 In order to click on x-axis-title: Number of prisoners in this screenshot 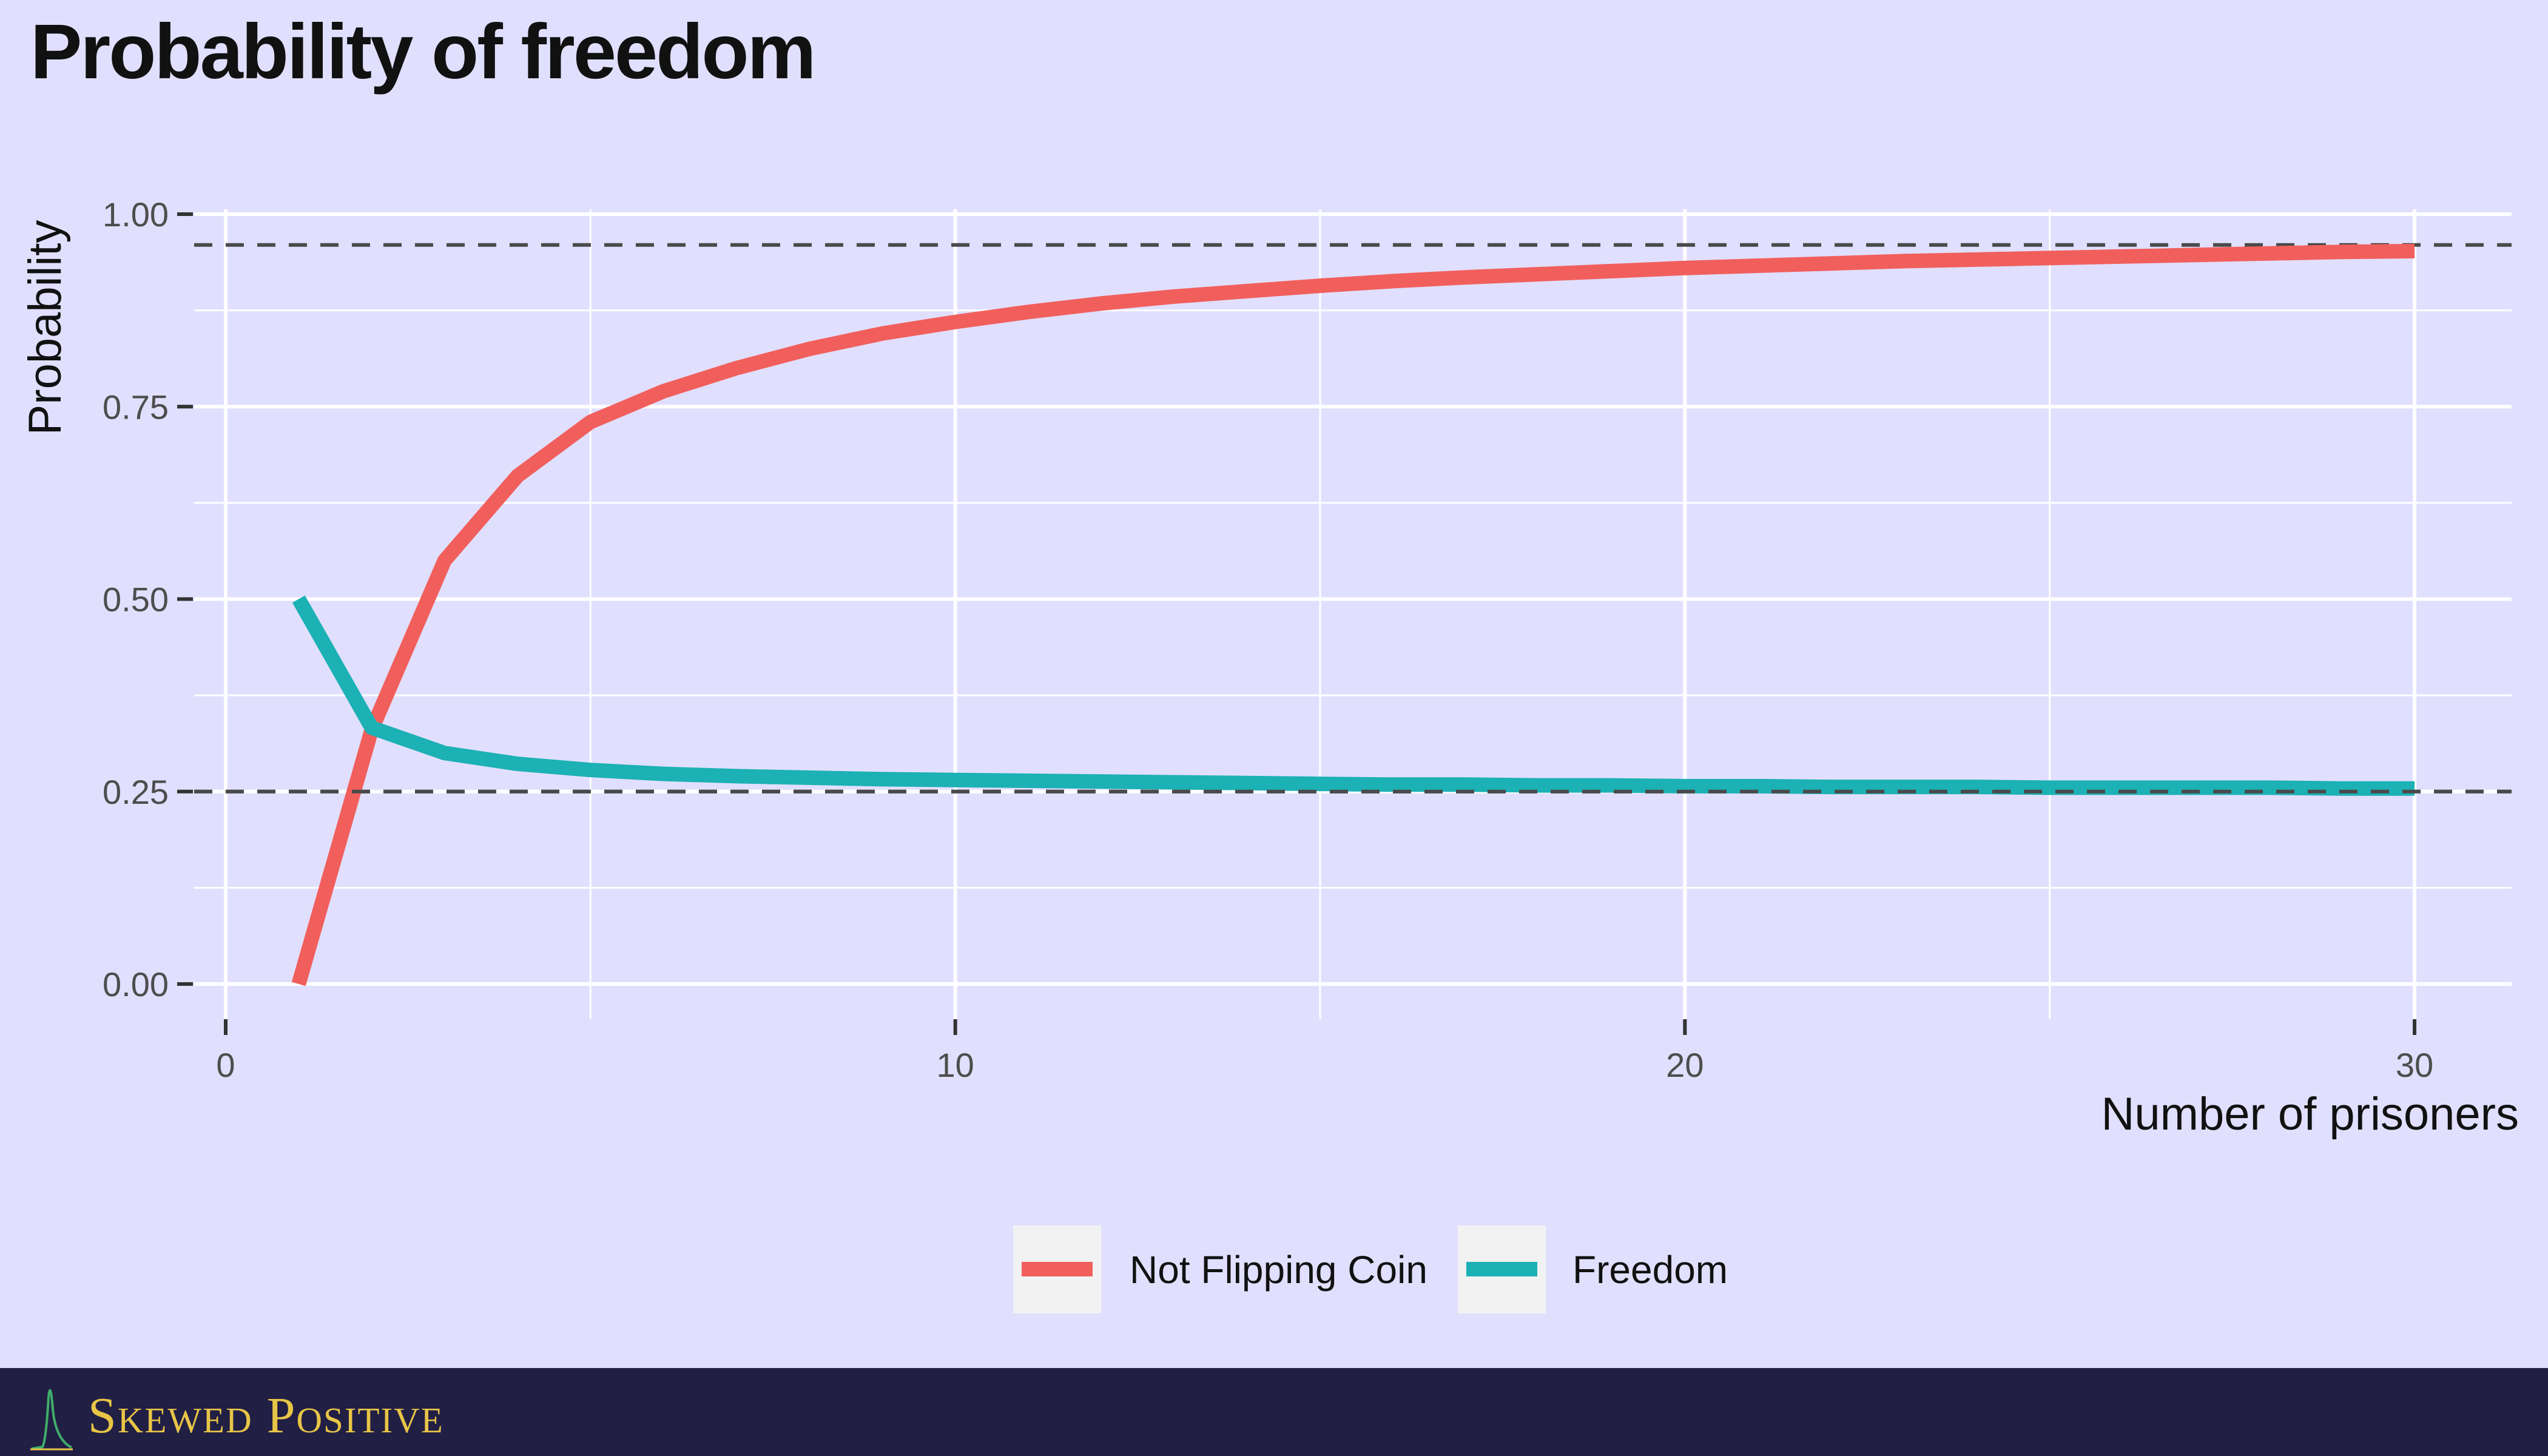, I will do `click(2310, 1114)`.